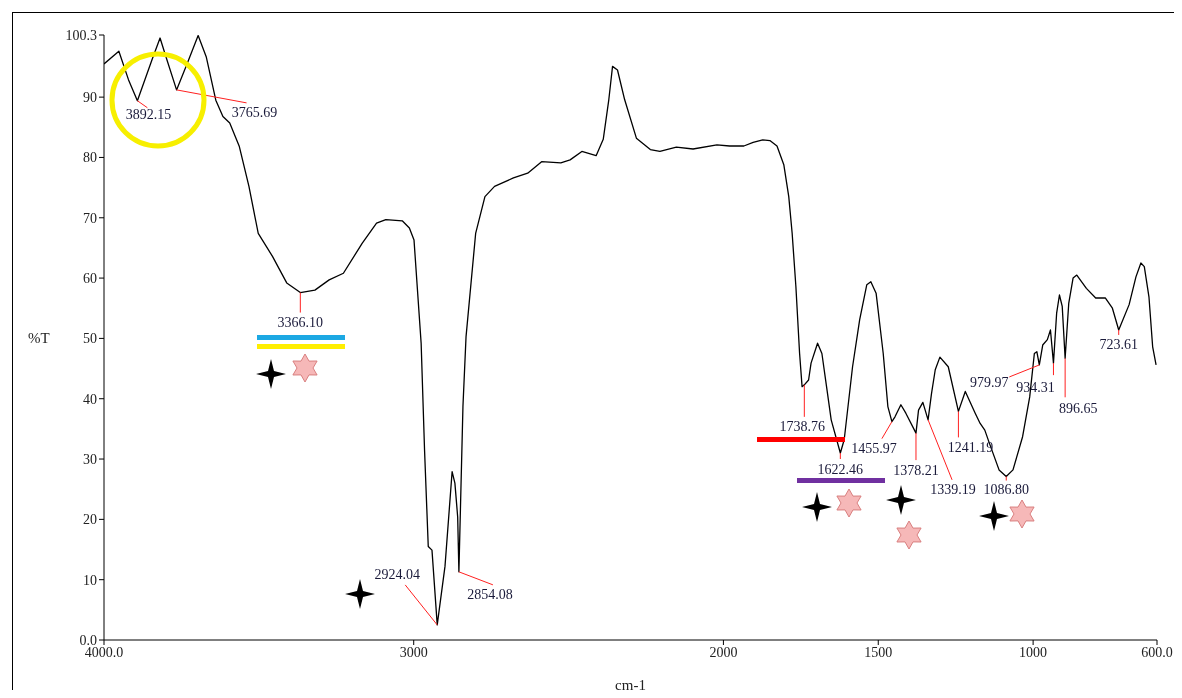  What do you see at coordinates (90, 98) in the screenshot?
I see `y-tick-label: 90` at bounding box center [90, 98].